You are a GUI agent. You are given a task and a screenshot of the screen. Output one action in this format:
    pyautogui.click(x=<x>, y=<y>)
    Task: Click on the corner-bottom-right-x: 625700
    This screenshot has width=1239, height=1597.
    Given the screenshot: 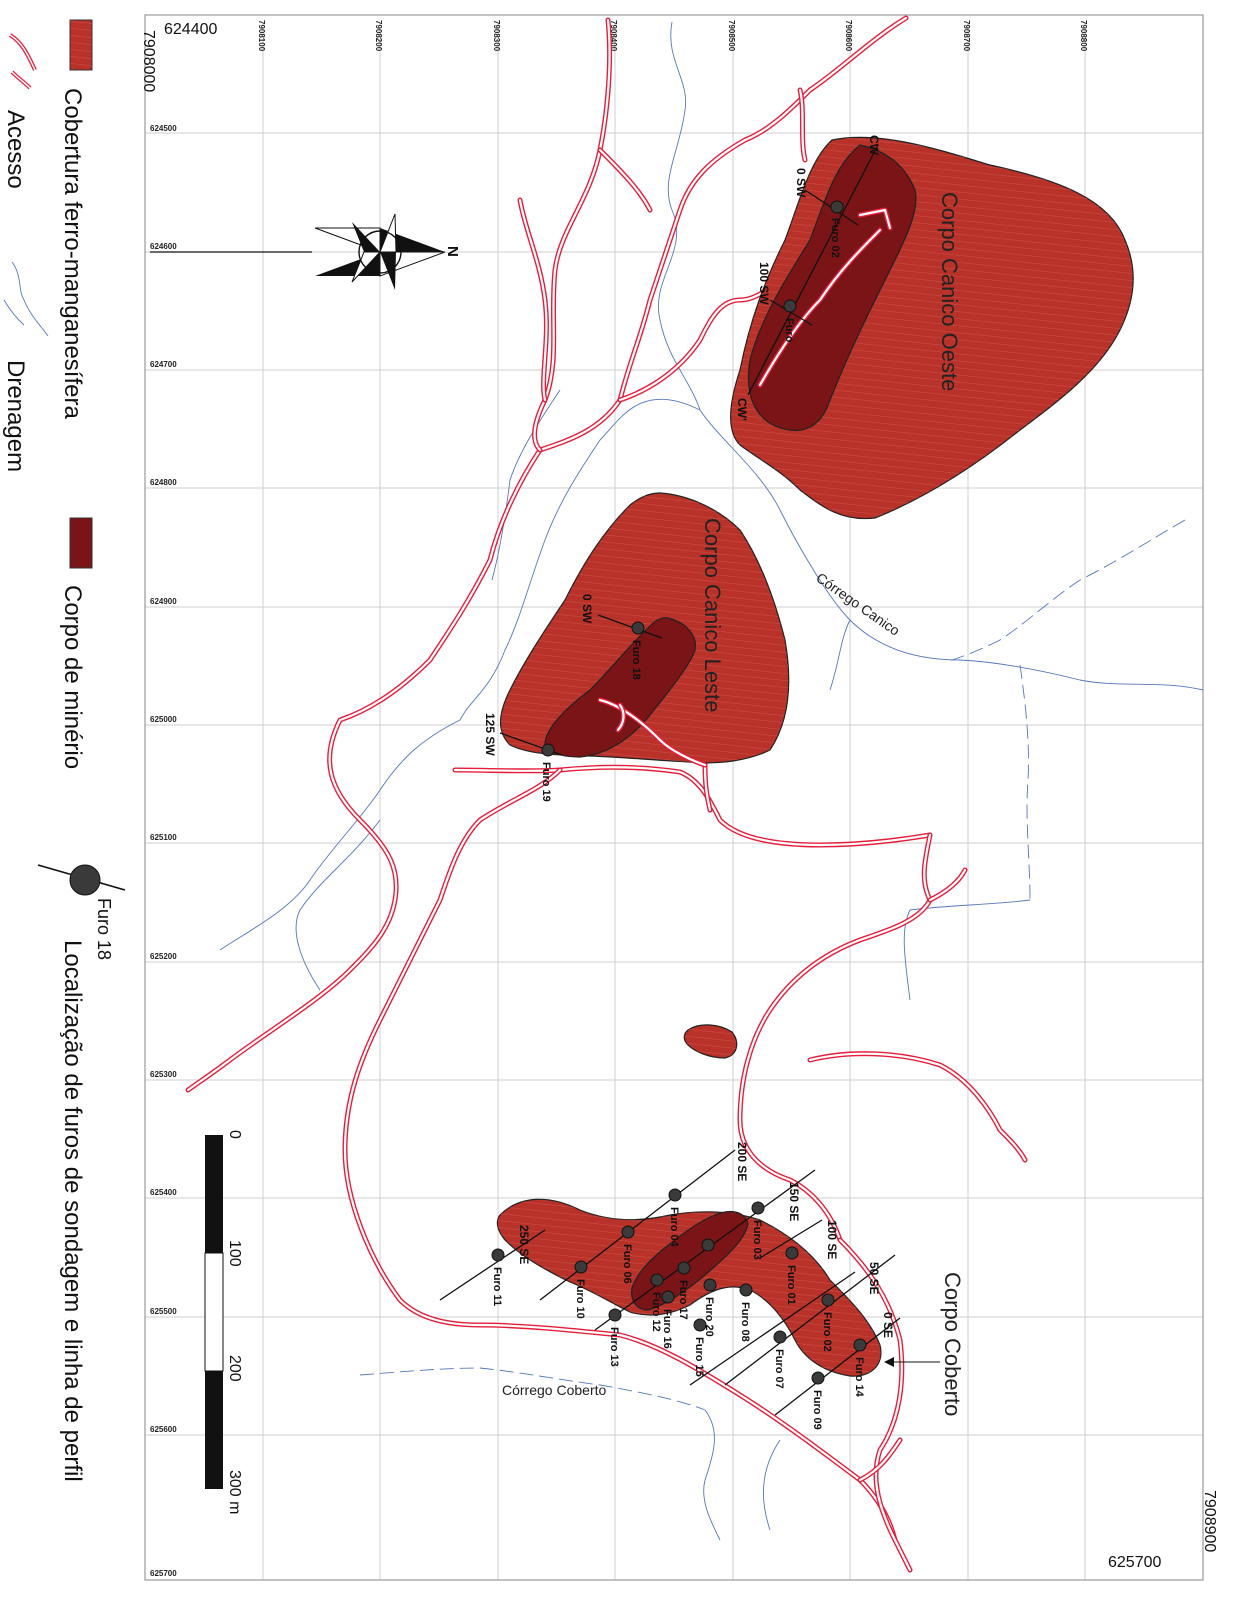 What is the action you would take?
    pyautogui.click(x=1134, y=1562)
    